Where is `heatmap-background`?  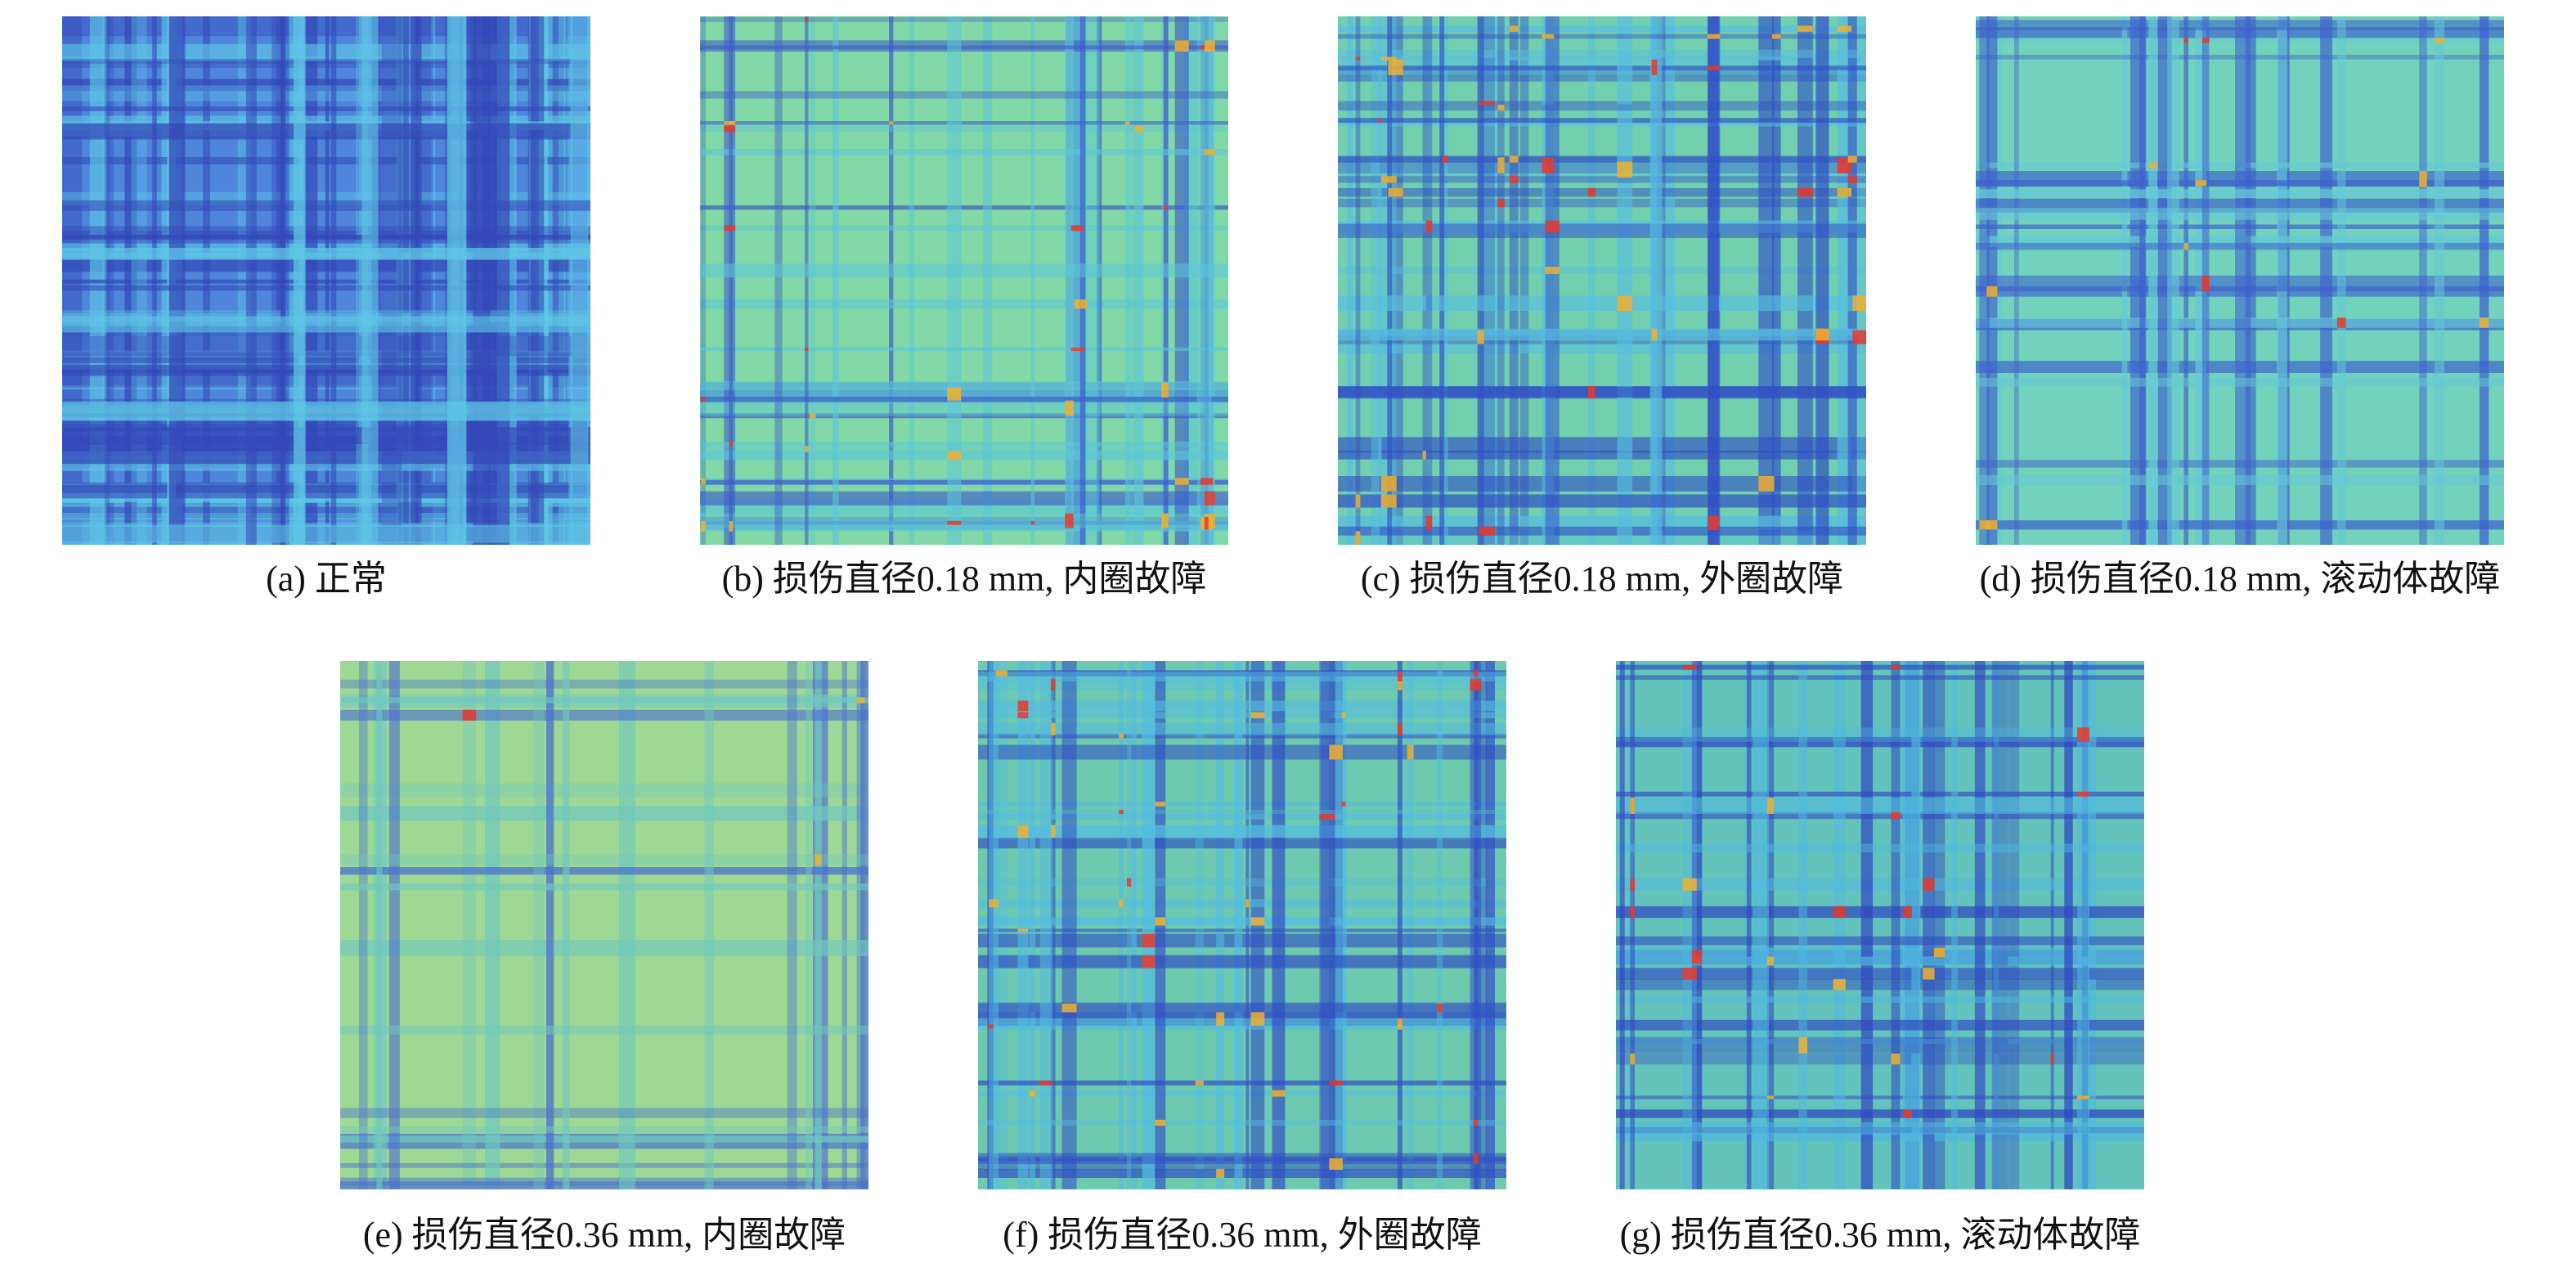
heatmap-background is located at coordinates (1602, 280).